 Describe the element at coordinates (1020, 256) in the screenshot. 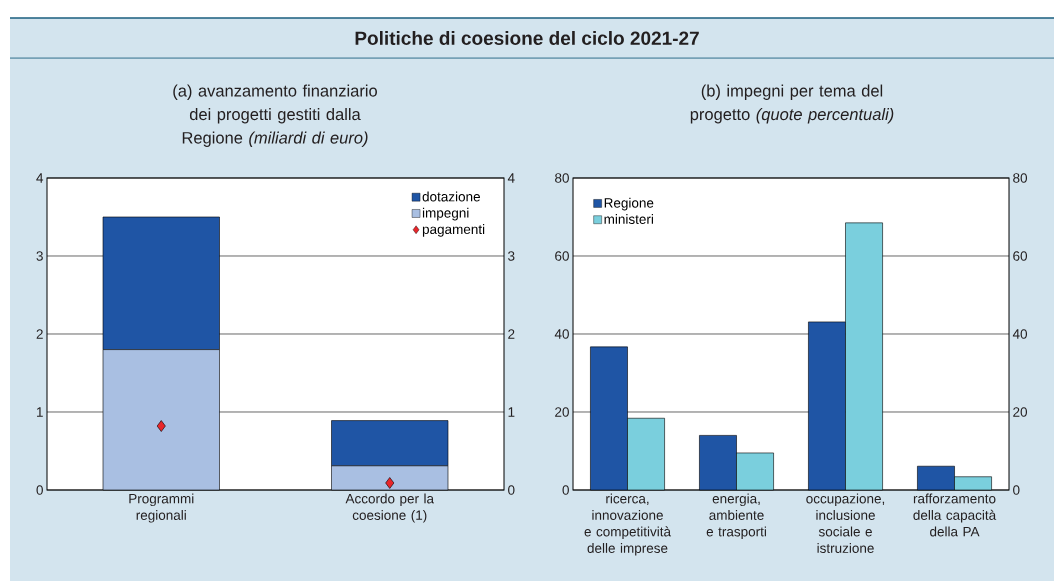

I see `y2-tick-label: 60` at that location.